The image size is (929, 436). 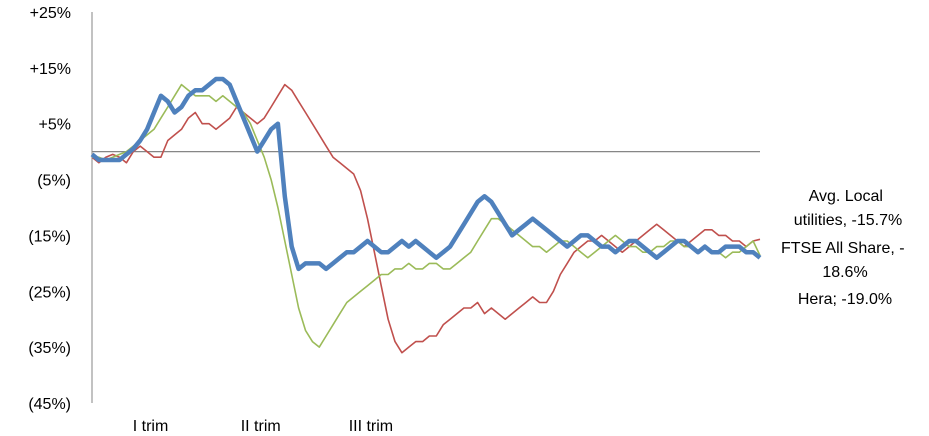 What do you see at coordinates (846, 196) in the screenshot?
I see `end-label-local-utilities-line1: Avg. Local` at bounding box center [846, 196].